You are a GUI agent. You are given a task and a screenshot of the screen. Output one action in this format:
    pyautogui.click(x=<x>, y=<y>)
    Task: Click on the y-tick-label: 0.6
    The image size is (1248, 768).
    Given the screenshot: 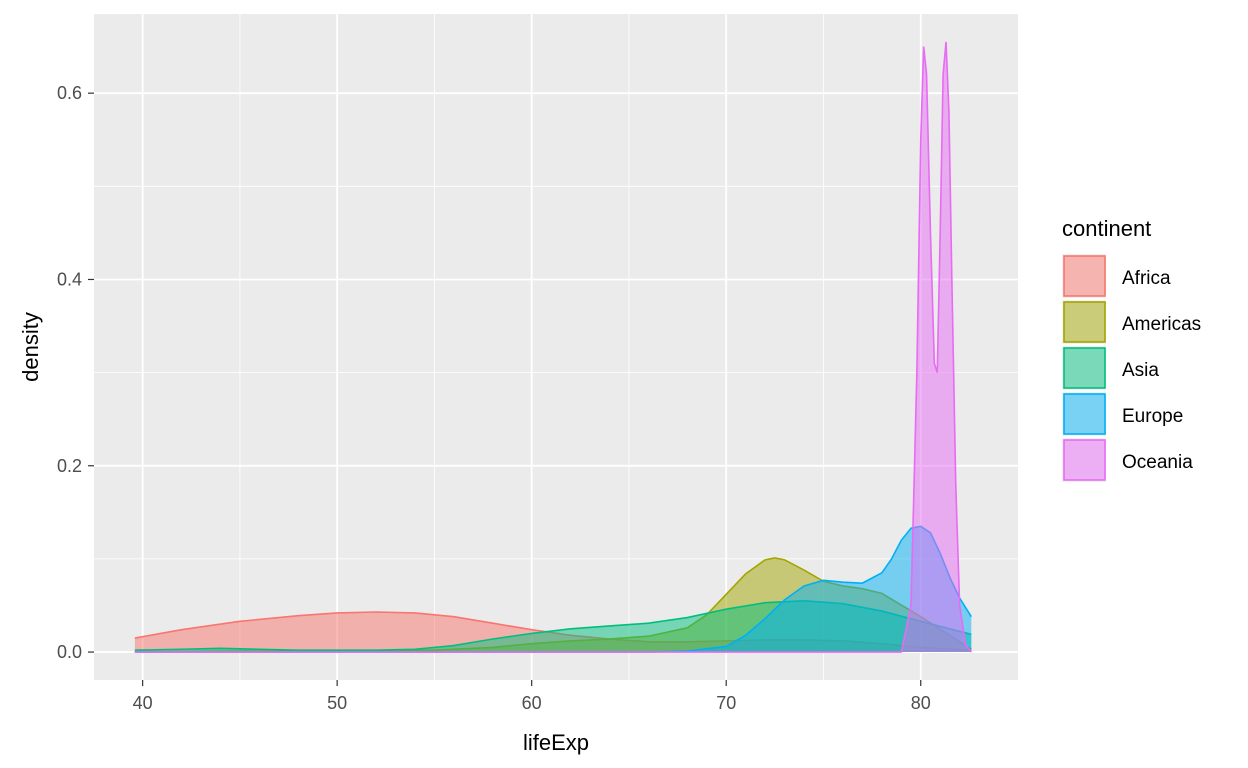 What is the action you would take?
    pyautogui.click(x=69, y=93)
    